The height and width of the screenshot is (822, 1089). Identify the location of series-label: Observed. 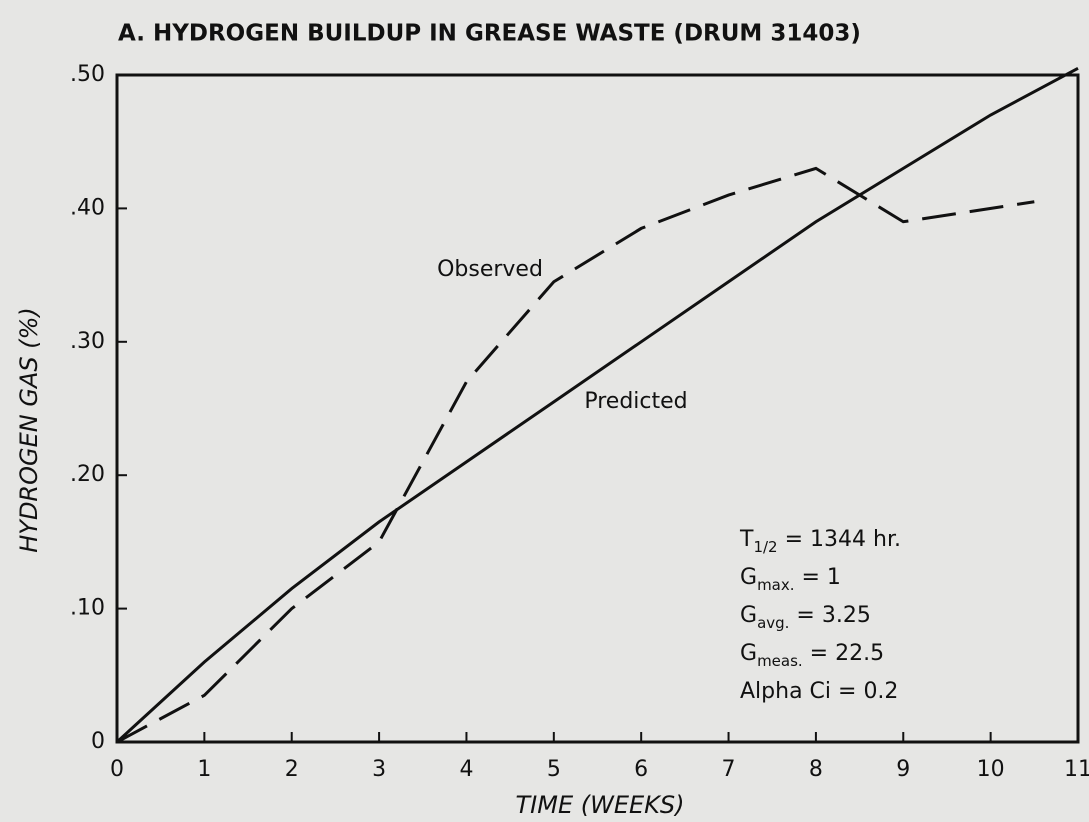
(490, 269).